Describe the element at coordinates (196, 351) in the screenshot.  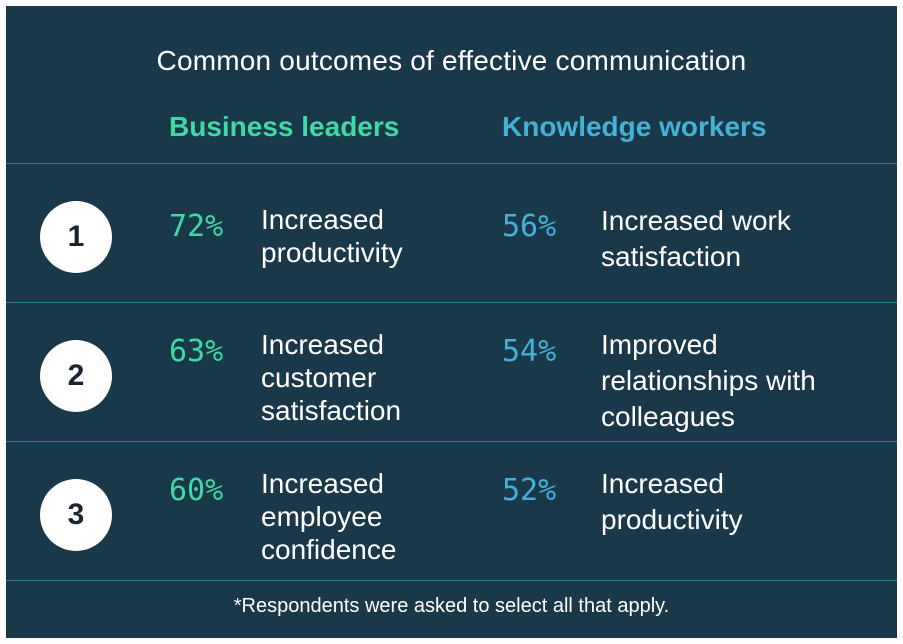
I see `leaders-percent: 63%` at that location.